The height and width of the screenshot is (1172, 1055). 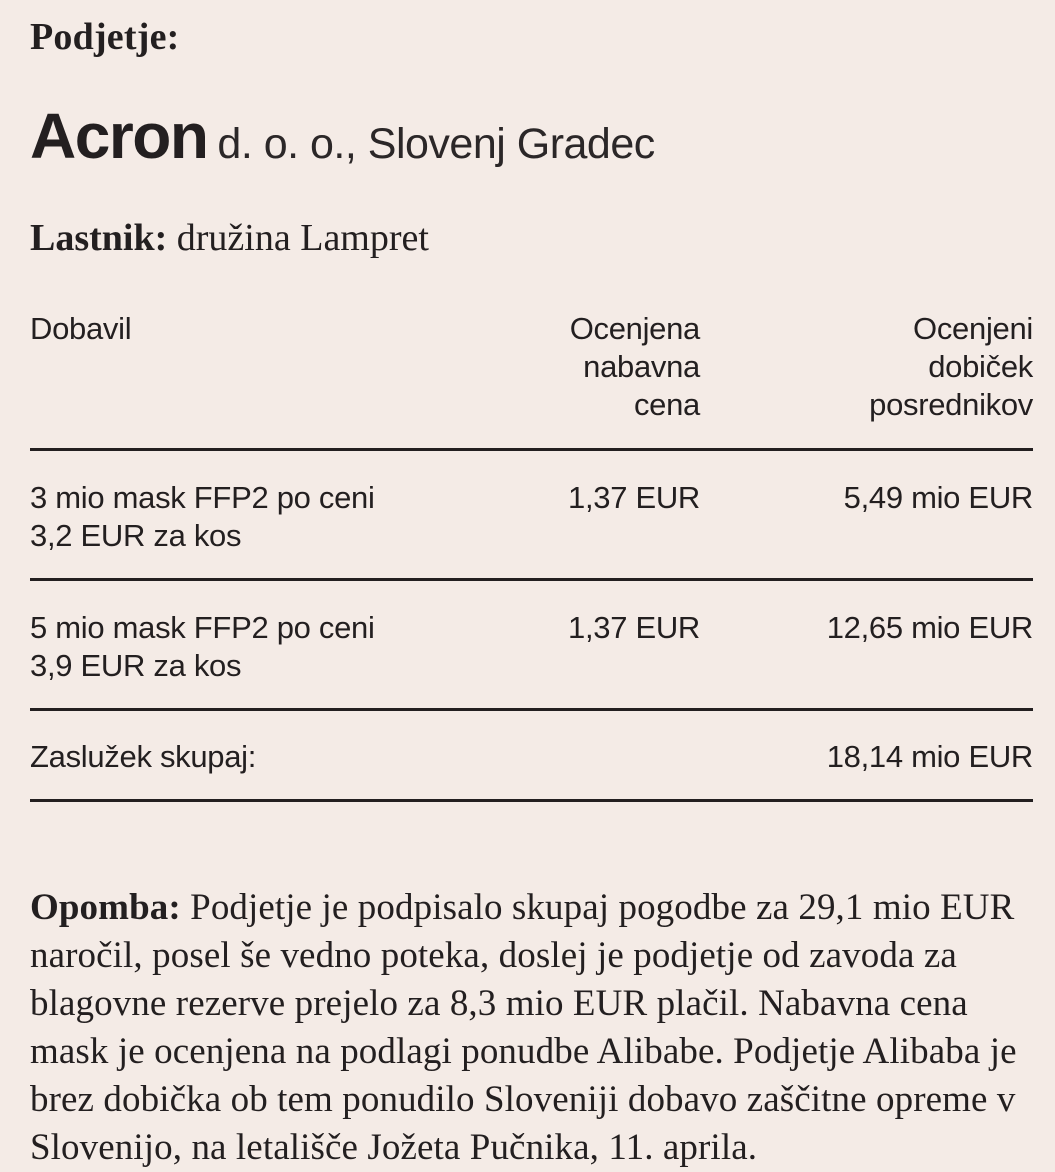 I want to click on owner-value: družina Lampret, so click(x=302, y=237).